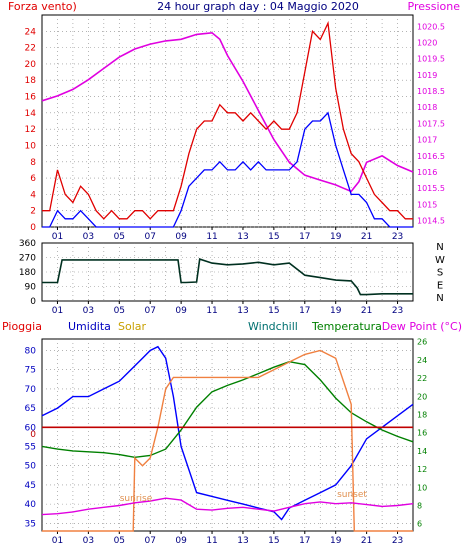 Image resolution: width=466 pixels, height=555 pixels. I want to click on p3-xtick-label: 01, so click(57, 541).